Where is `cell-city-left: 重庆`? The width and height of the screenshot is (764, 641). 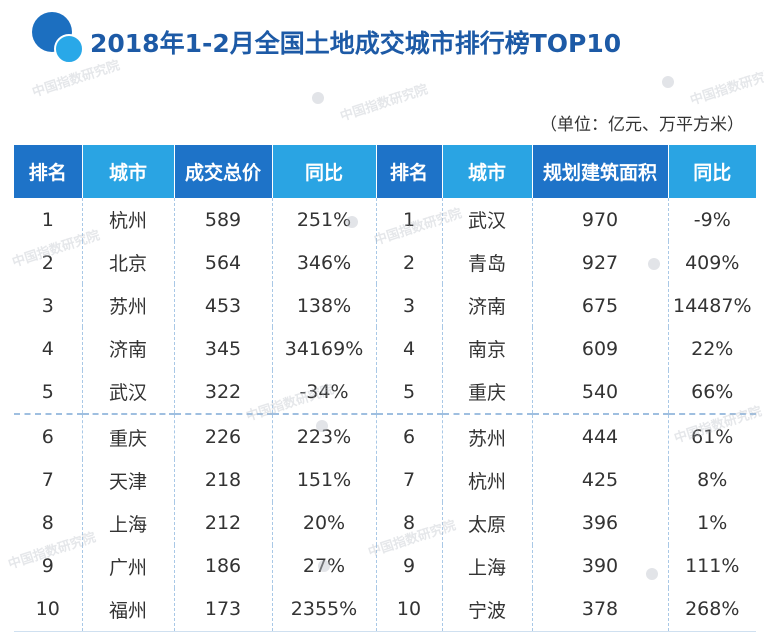
cell-city-left: 重庆 is located at coordinates (128, 436).